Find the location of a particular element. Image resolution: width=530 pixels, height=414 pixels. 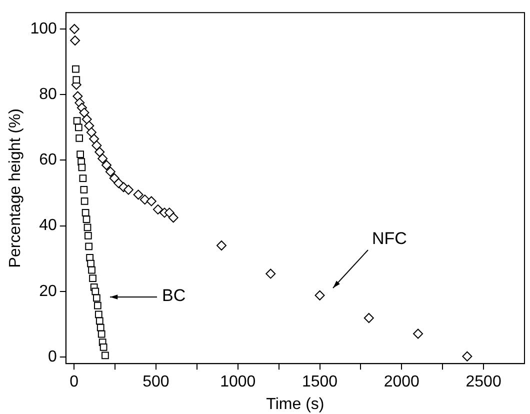

x-tick-label: 2500 is located at coordinates (484, 382).